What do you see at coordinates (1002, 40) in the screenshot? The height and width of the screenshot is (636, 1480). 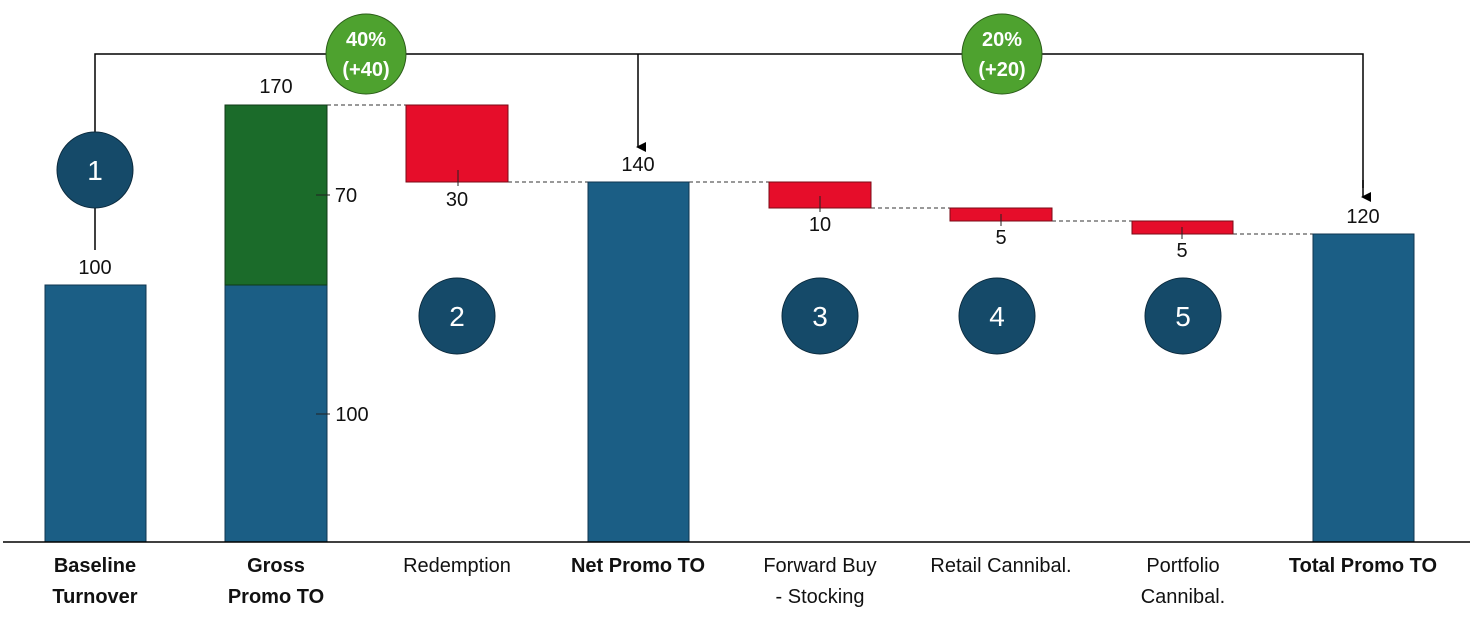 I see `annotation-percent: 20%` at bounding box center [1002, 40].